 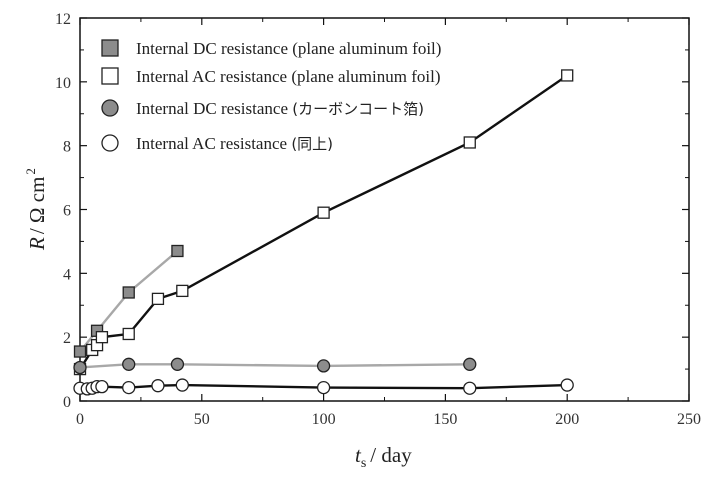 I want to click on legend-label-3: Internal AC resistance (同上), so click(x=234, y=143).